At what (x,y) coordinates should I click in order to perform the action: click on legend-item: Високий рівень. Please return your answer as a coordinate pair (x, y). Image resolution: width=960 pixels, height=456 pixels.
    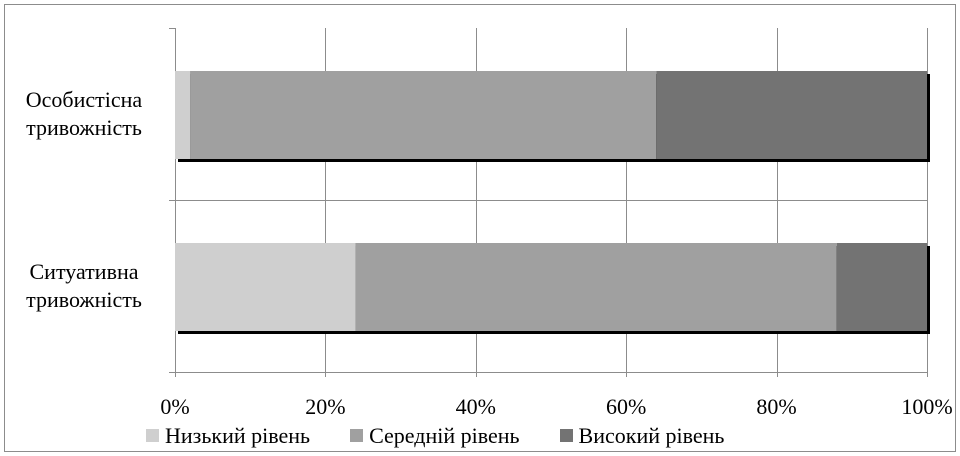
    Looking at the image, I should click on (642, 436).